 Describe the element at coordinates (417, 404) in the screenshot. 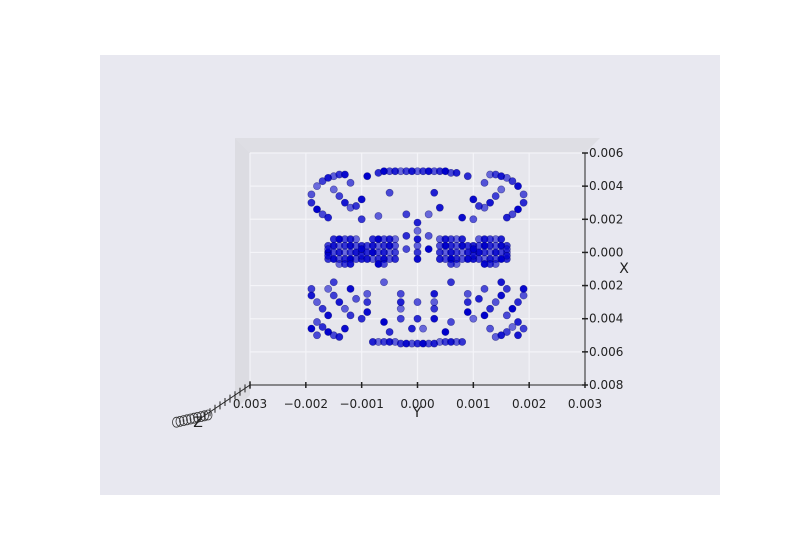

I see `x-tick-label: 0.000` at that location.